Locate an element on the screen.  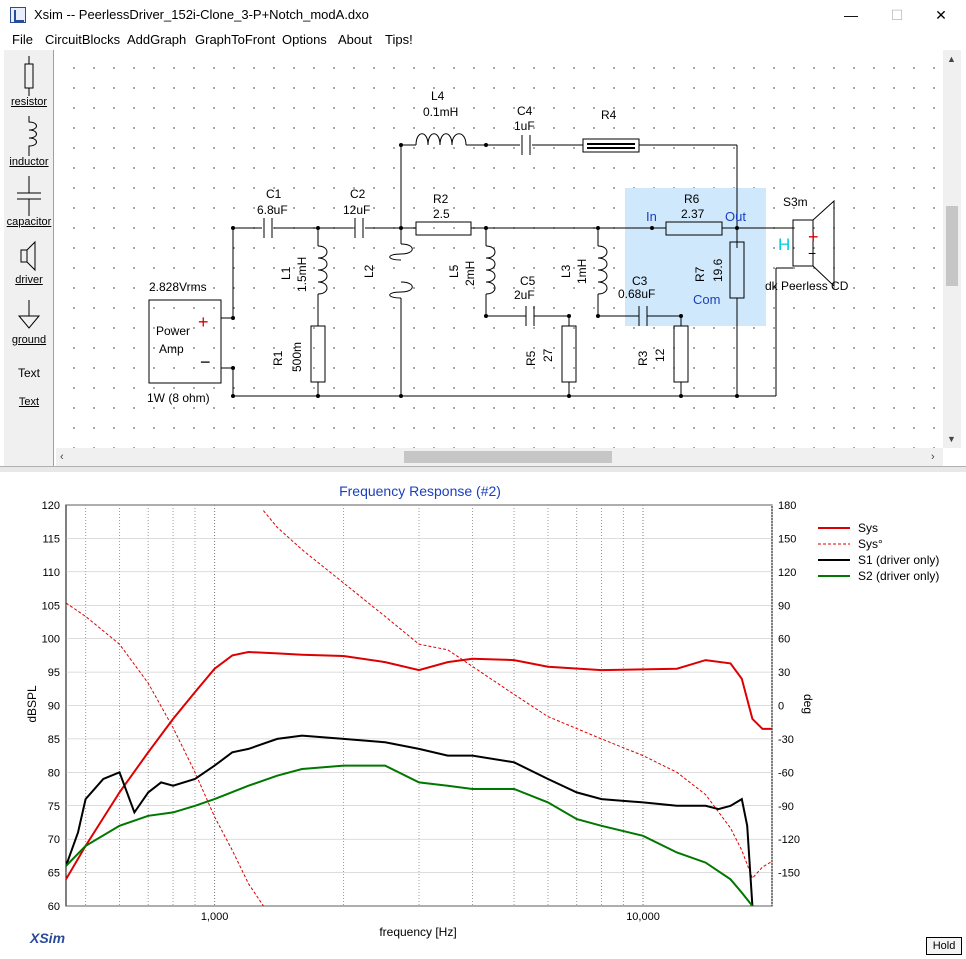
menu-addgraph: AddGraph is located at coordinates (157, 39).